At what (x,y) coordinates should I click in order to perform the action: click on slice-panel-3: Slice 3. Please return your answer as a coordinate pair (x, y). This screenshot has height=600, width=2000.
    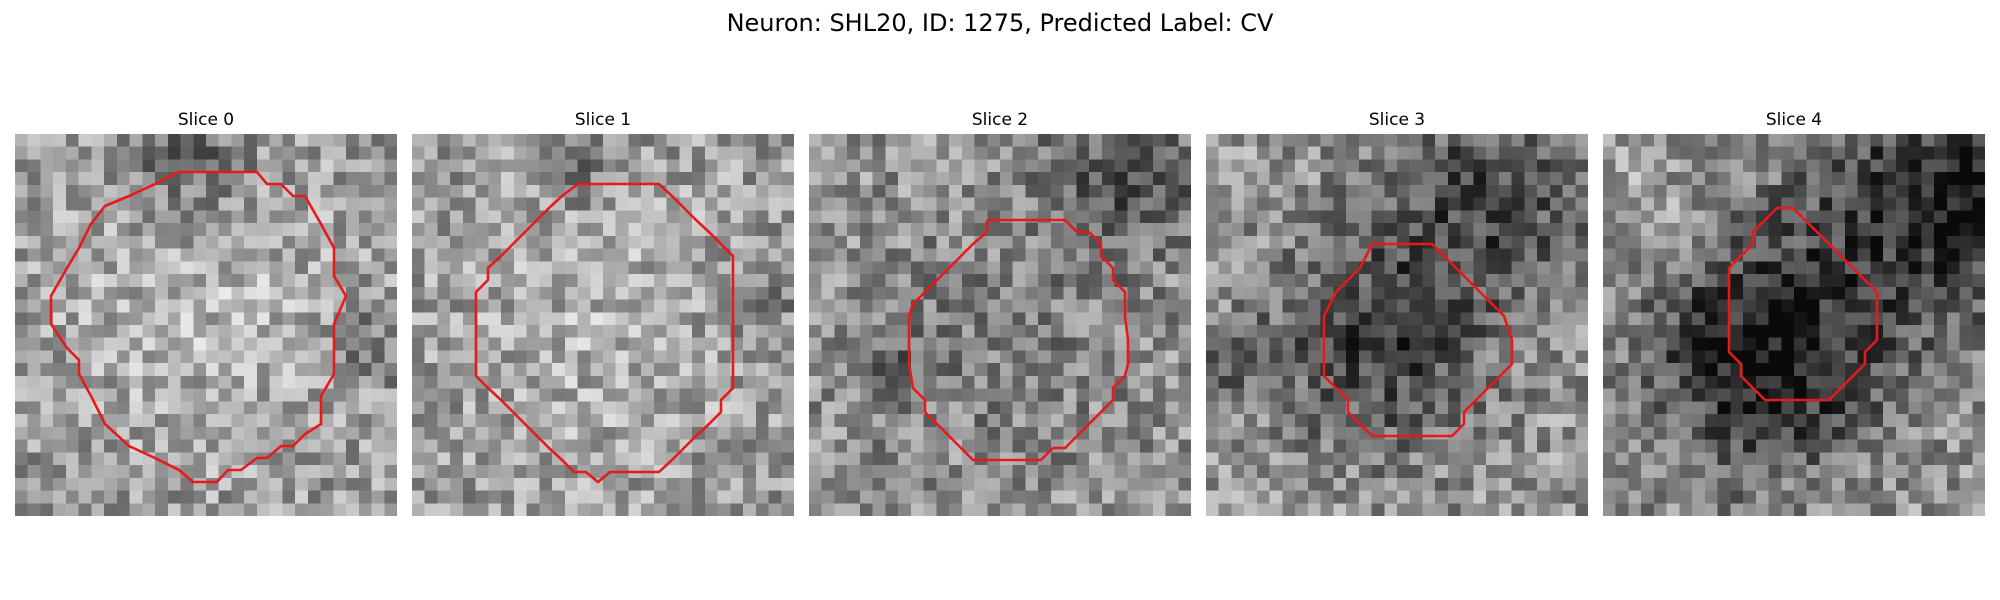
    Looking at the image, I should click on (1397, 312).